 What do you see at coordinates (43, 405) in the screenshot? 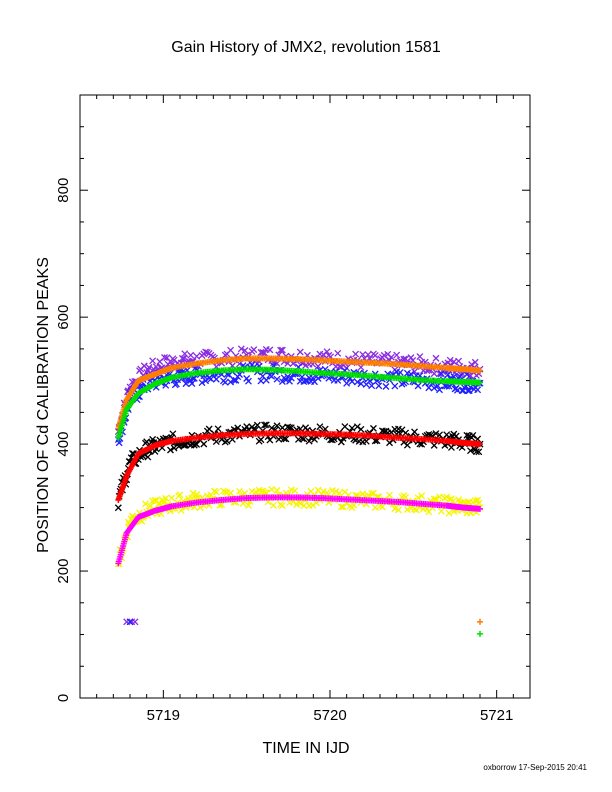
I see `y-axis-label: POSITION OF Cd CALIBRATION PEAKS` at bounding box center [43, 405].